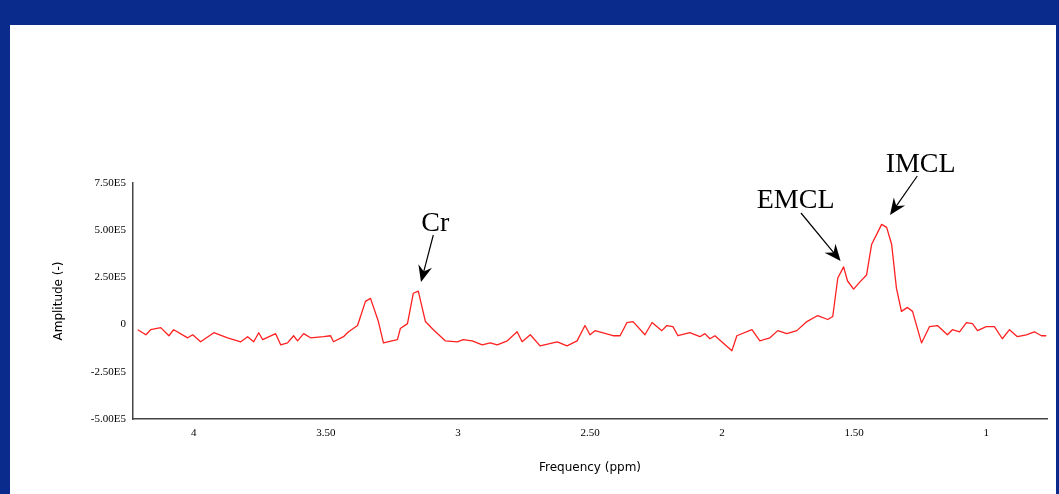  I want to click on y-tick-label: 0, so click(123, 323).